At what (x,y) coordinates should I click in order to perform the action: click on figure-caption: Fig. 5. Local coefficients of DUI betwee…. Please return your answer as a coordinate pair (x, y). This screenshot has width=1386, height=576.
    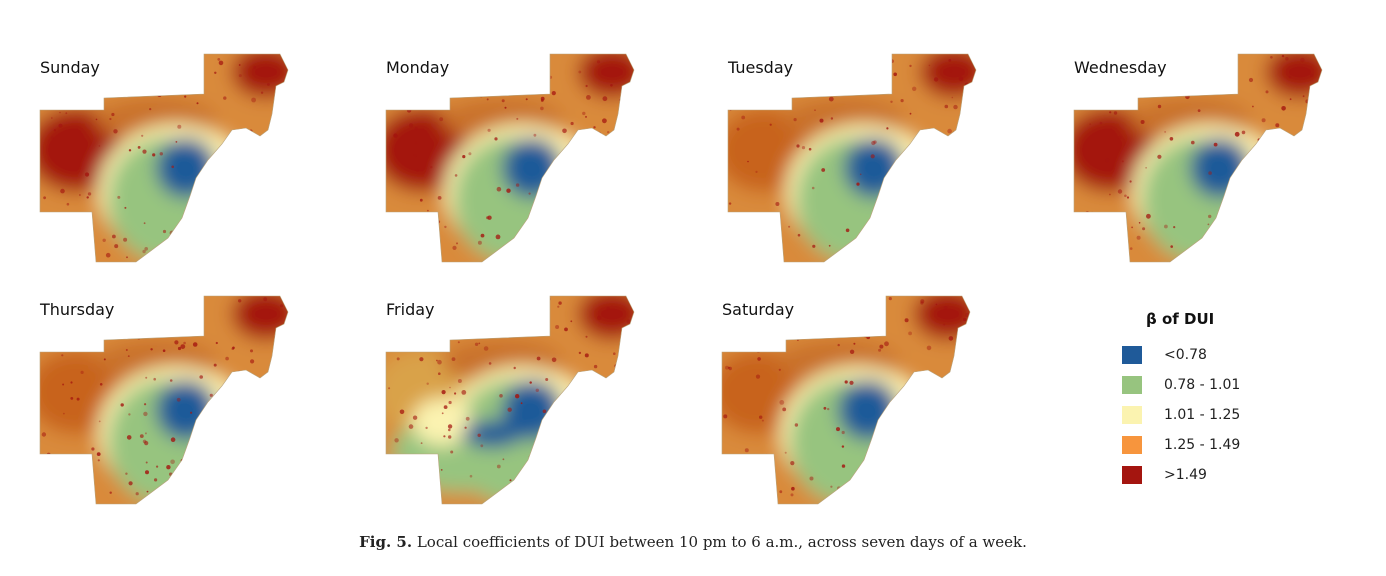
    Looking at the image, I should click on (693, 542).